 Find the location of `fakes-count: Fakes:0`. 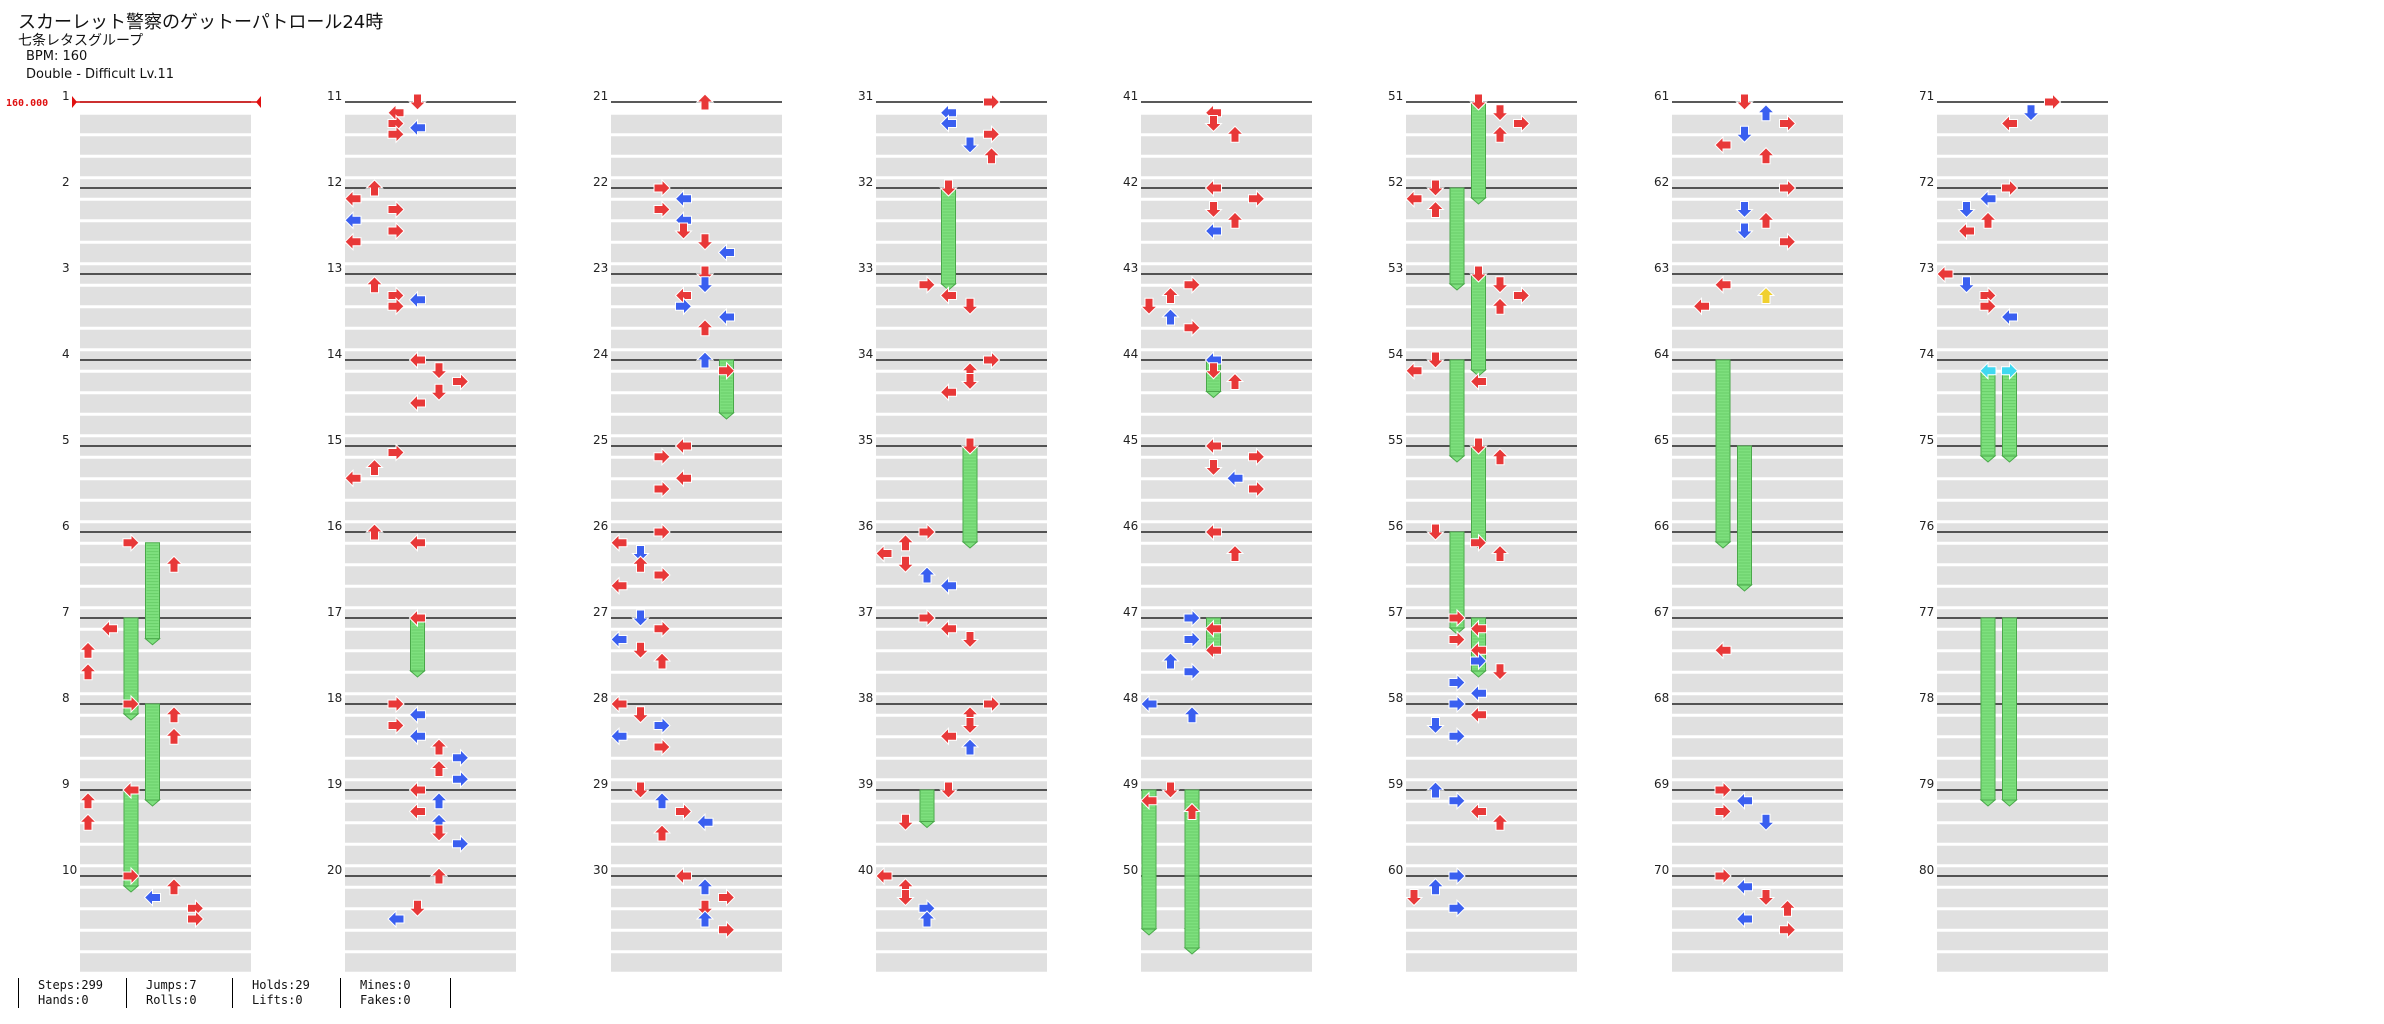

fakes-count: Fakes:0 is located at coordinates (385, 1000).